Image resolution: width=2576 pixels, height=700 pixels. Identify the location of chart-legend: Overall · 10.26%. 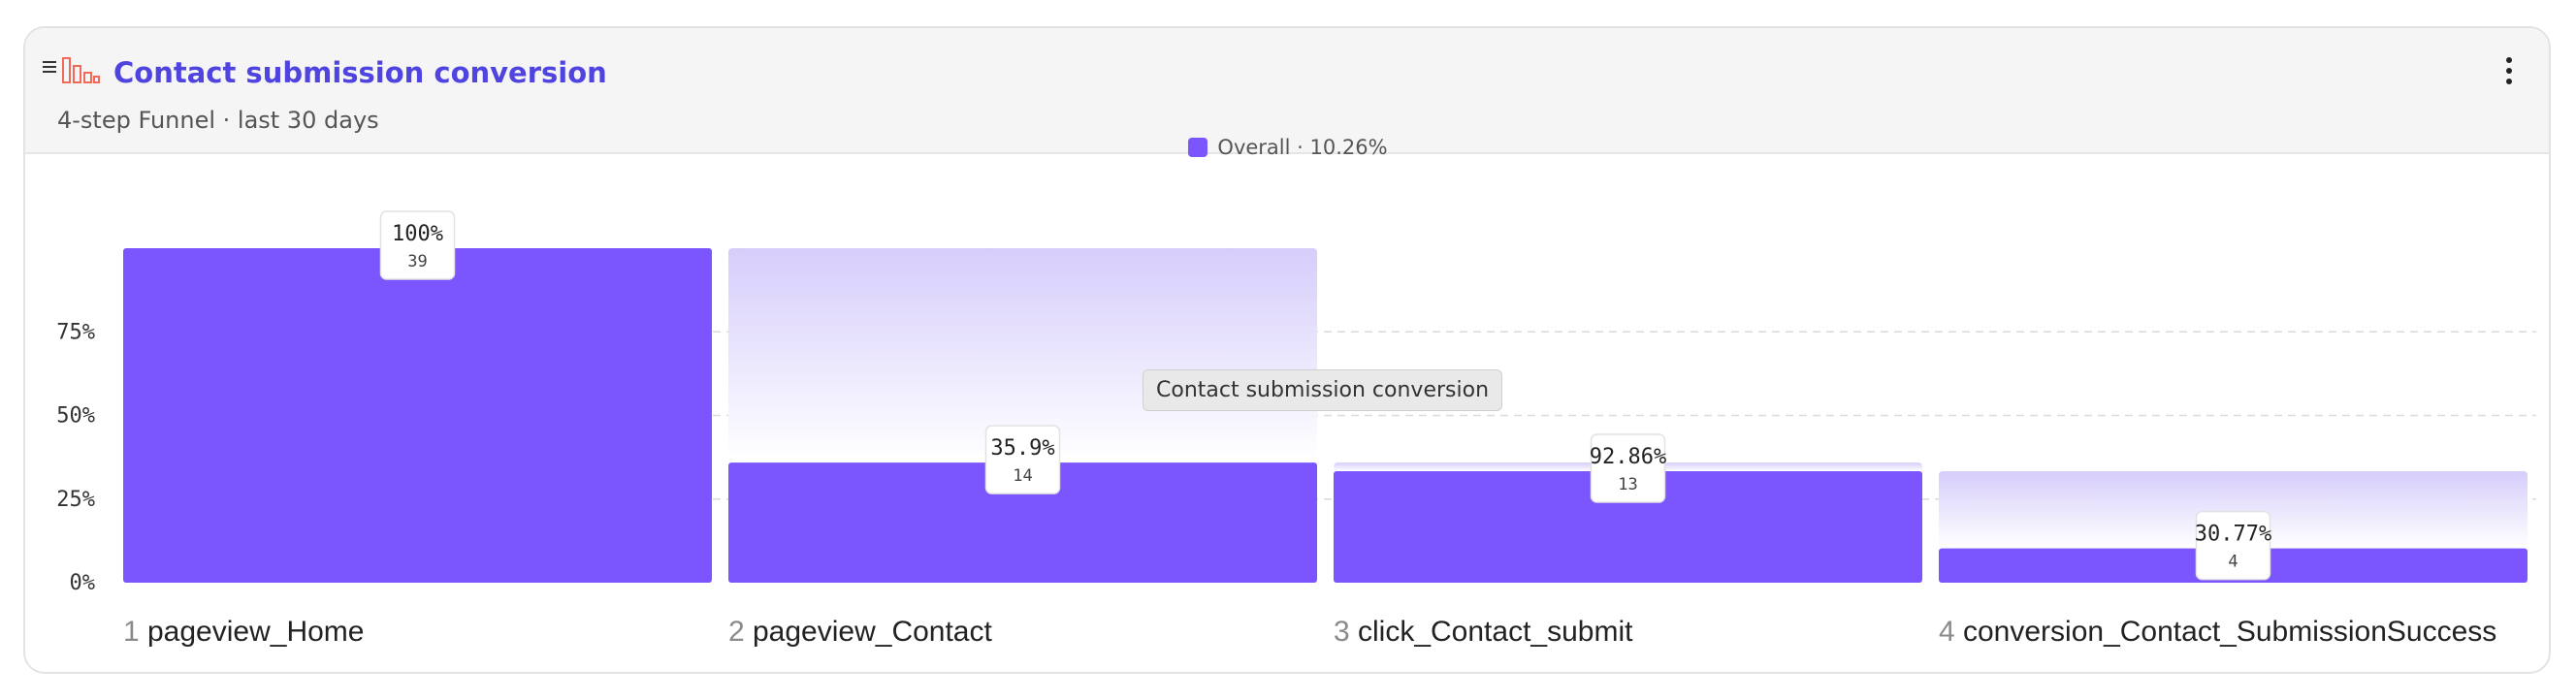
(1288, 147).